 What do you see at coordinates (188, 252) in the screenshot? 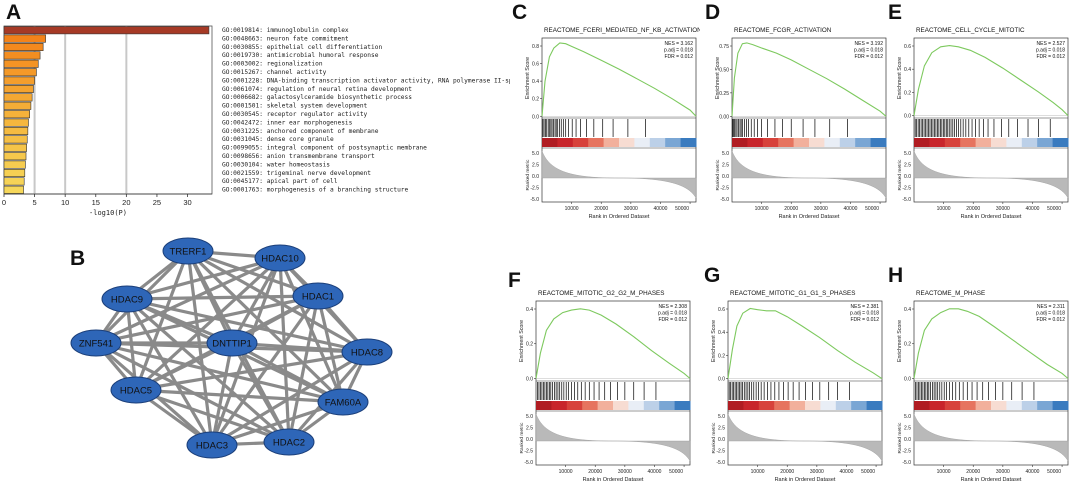
I see `network-node-label: TRERF1` at bounding box center [188, 252].